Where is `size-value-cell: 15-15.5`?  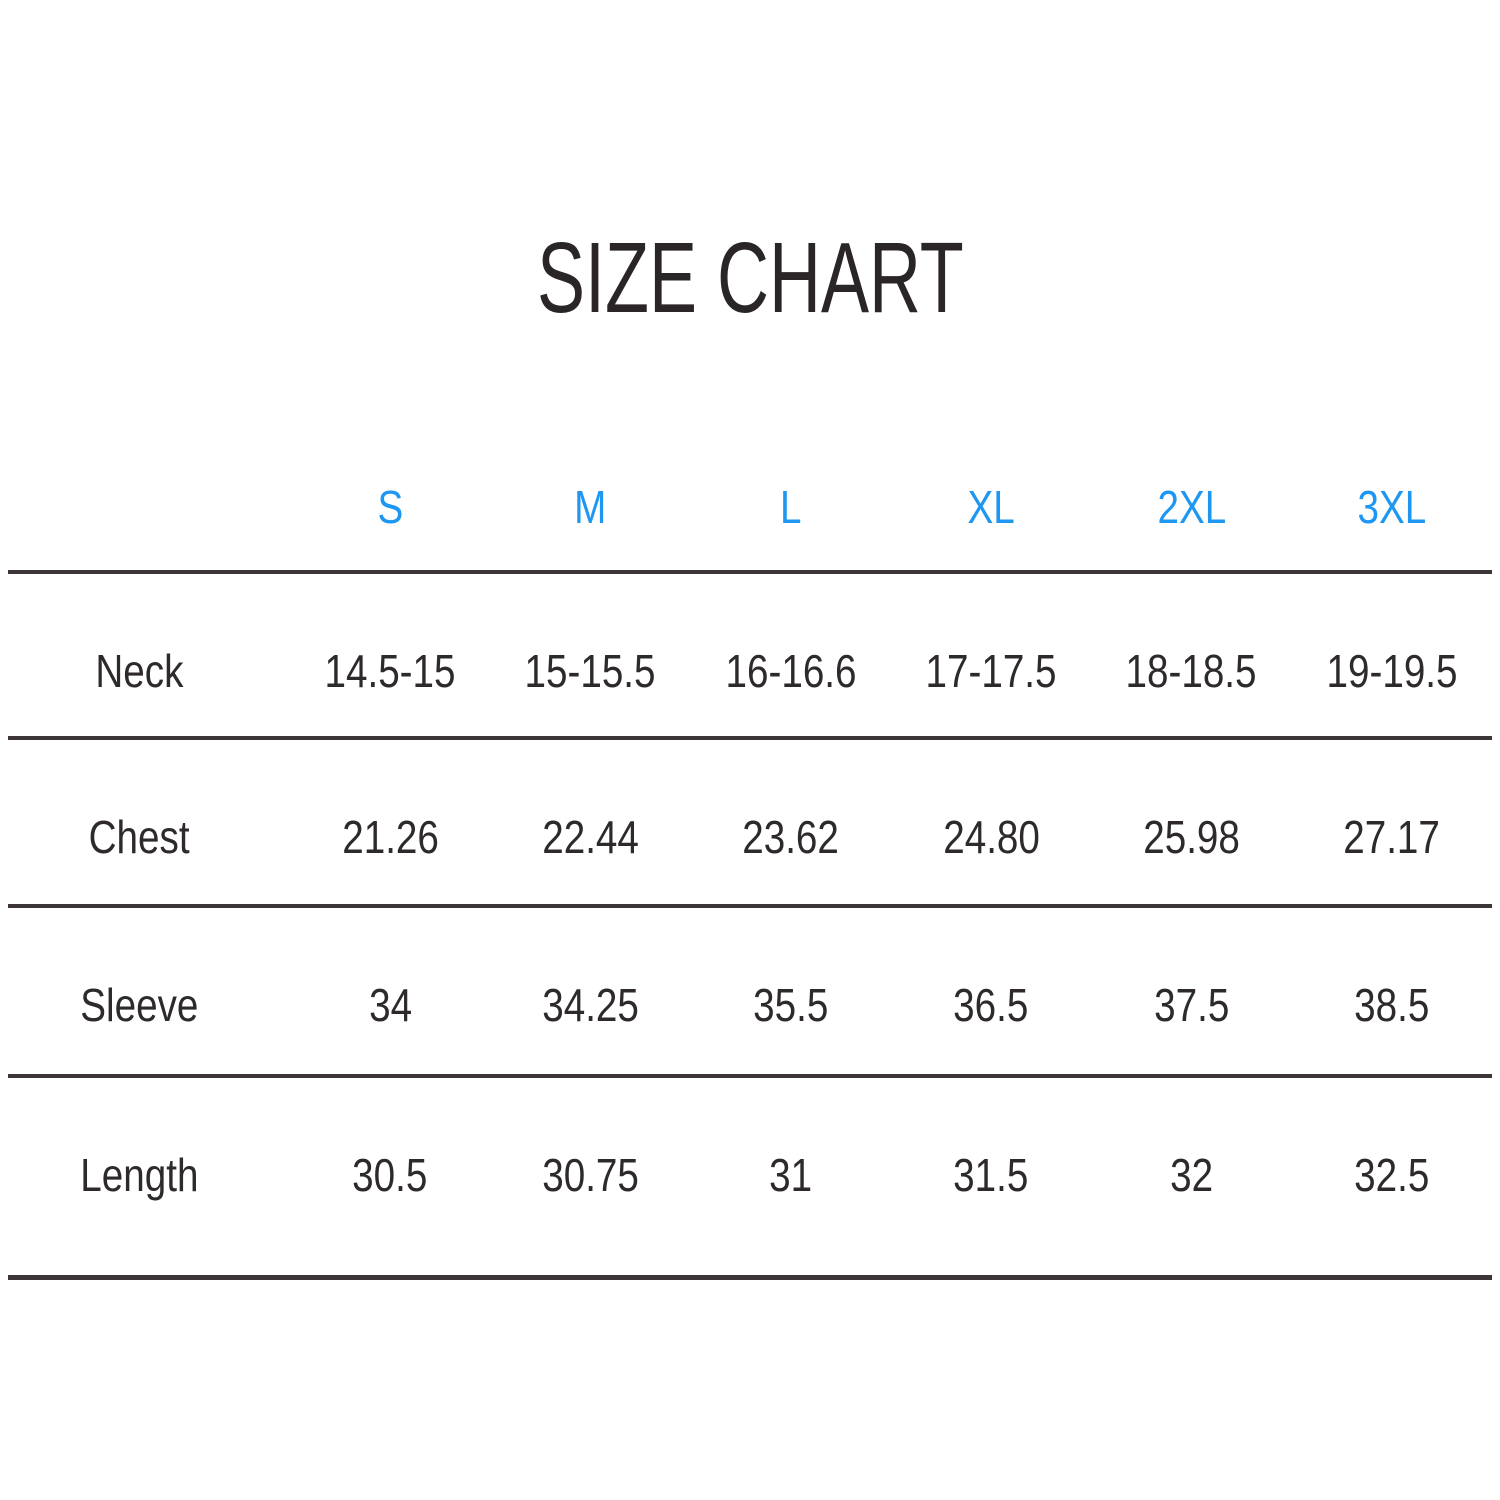 size-value-cell: 15-15.5 is located at coordinates (590, 691).